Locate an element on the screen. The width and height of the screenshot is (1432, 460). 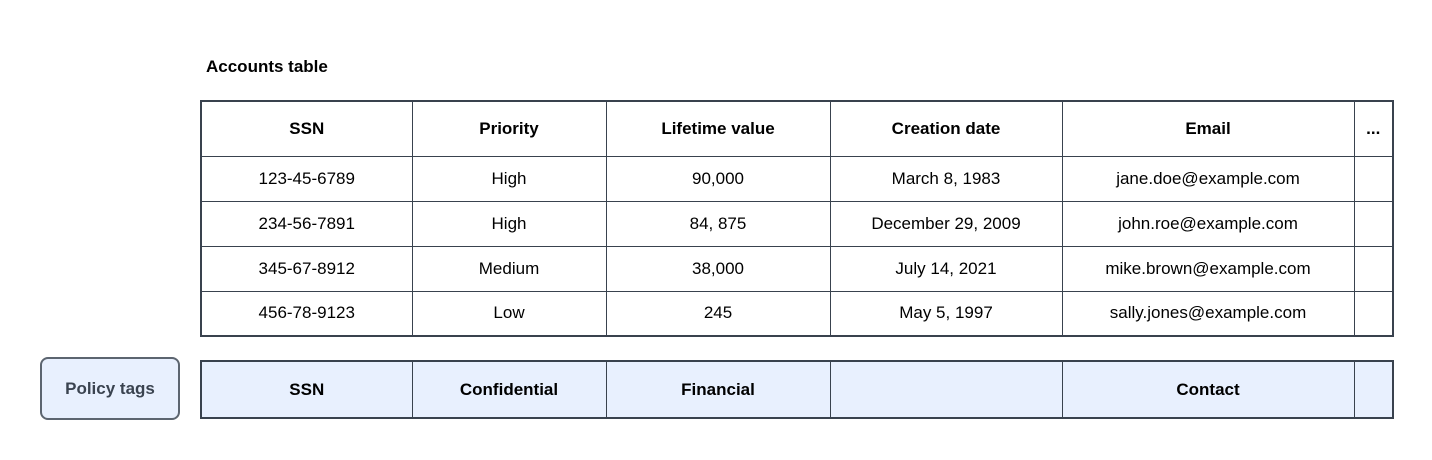
cell-ssn: 345-67-8912 is located at coordinates (306, 268).